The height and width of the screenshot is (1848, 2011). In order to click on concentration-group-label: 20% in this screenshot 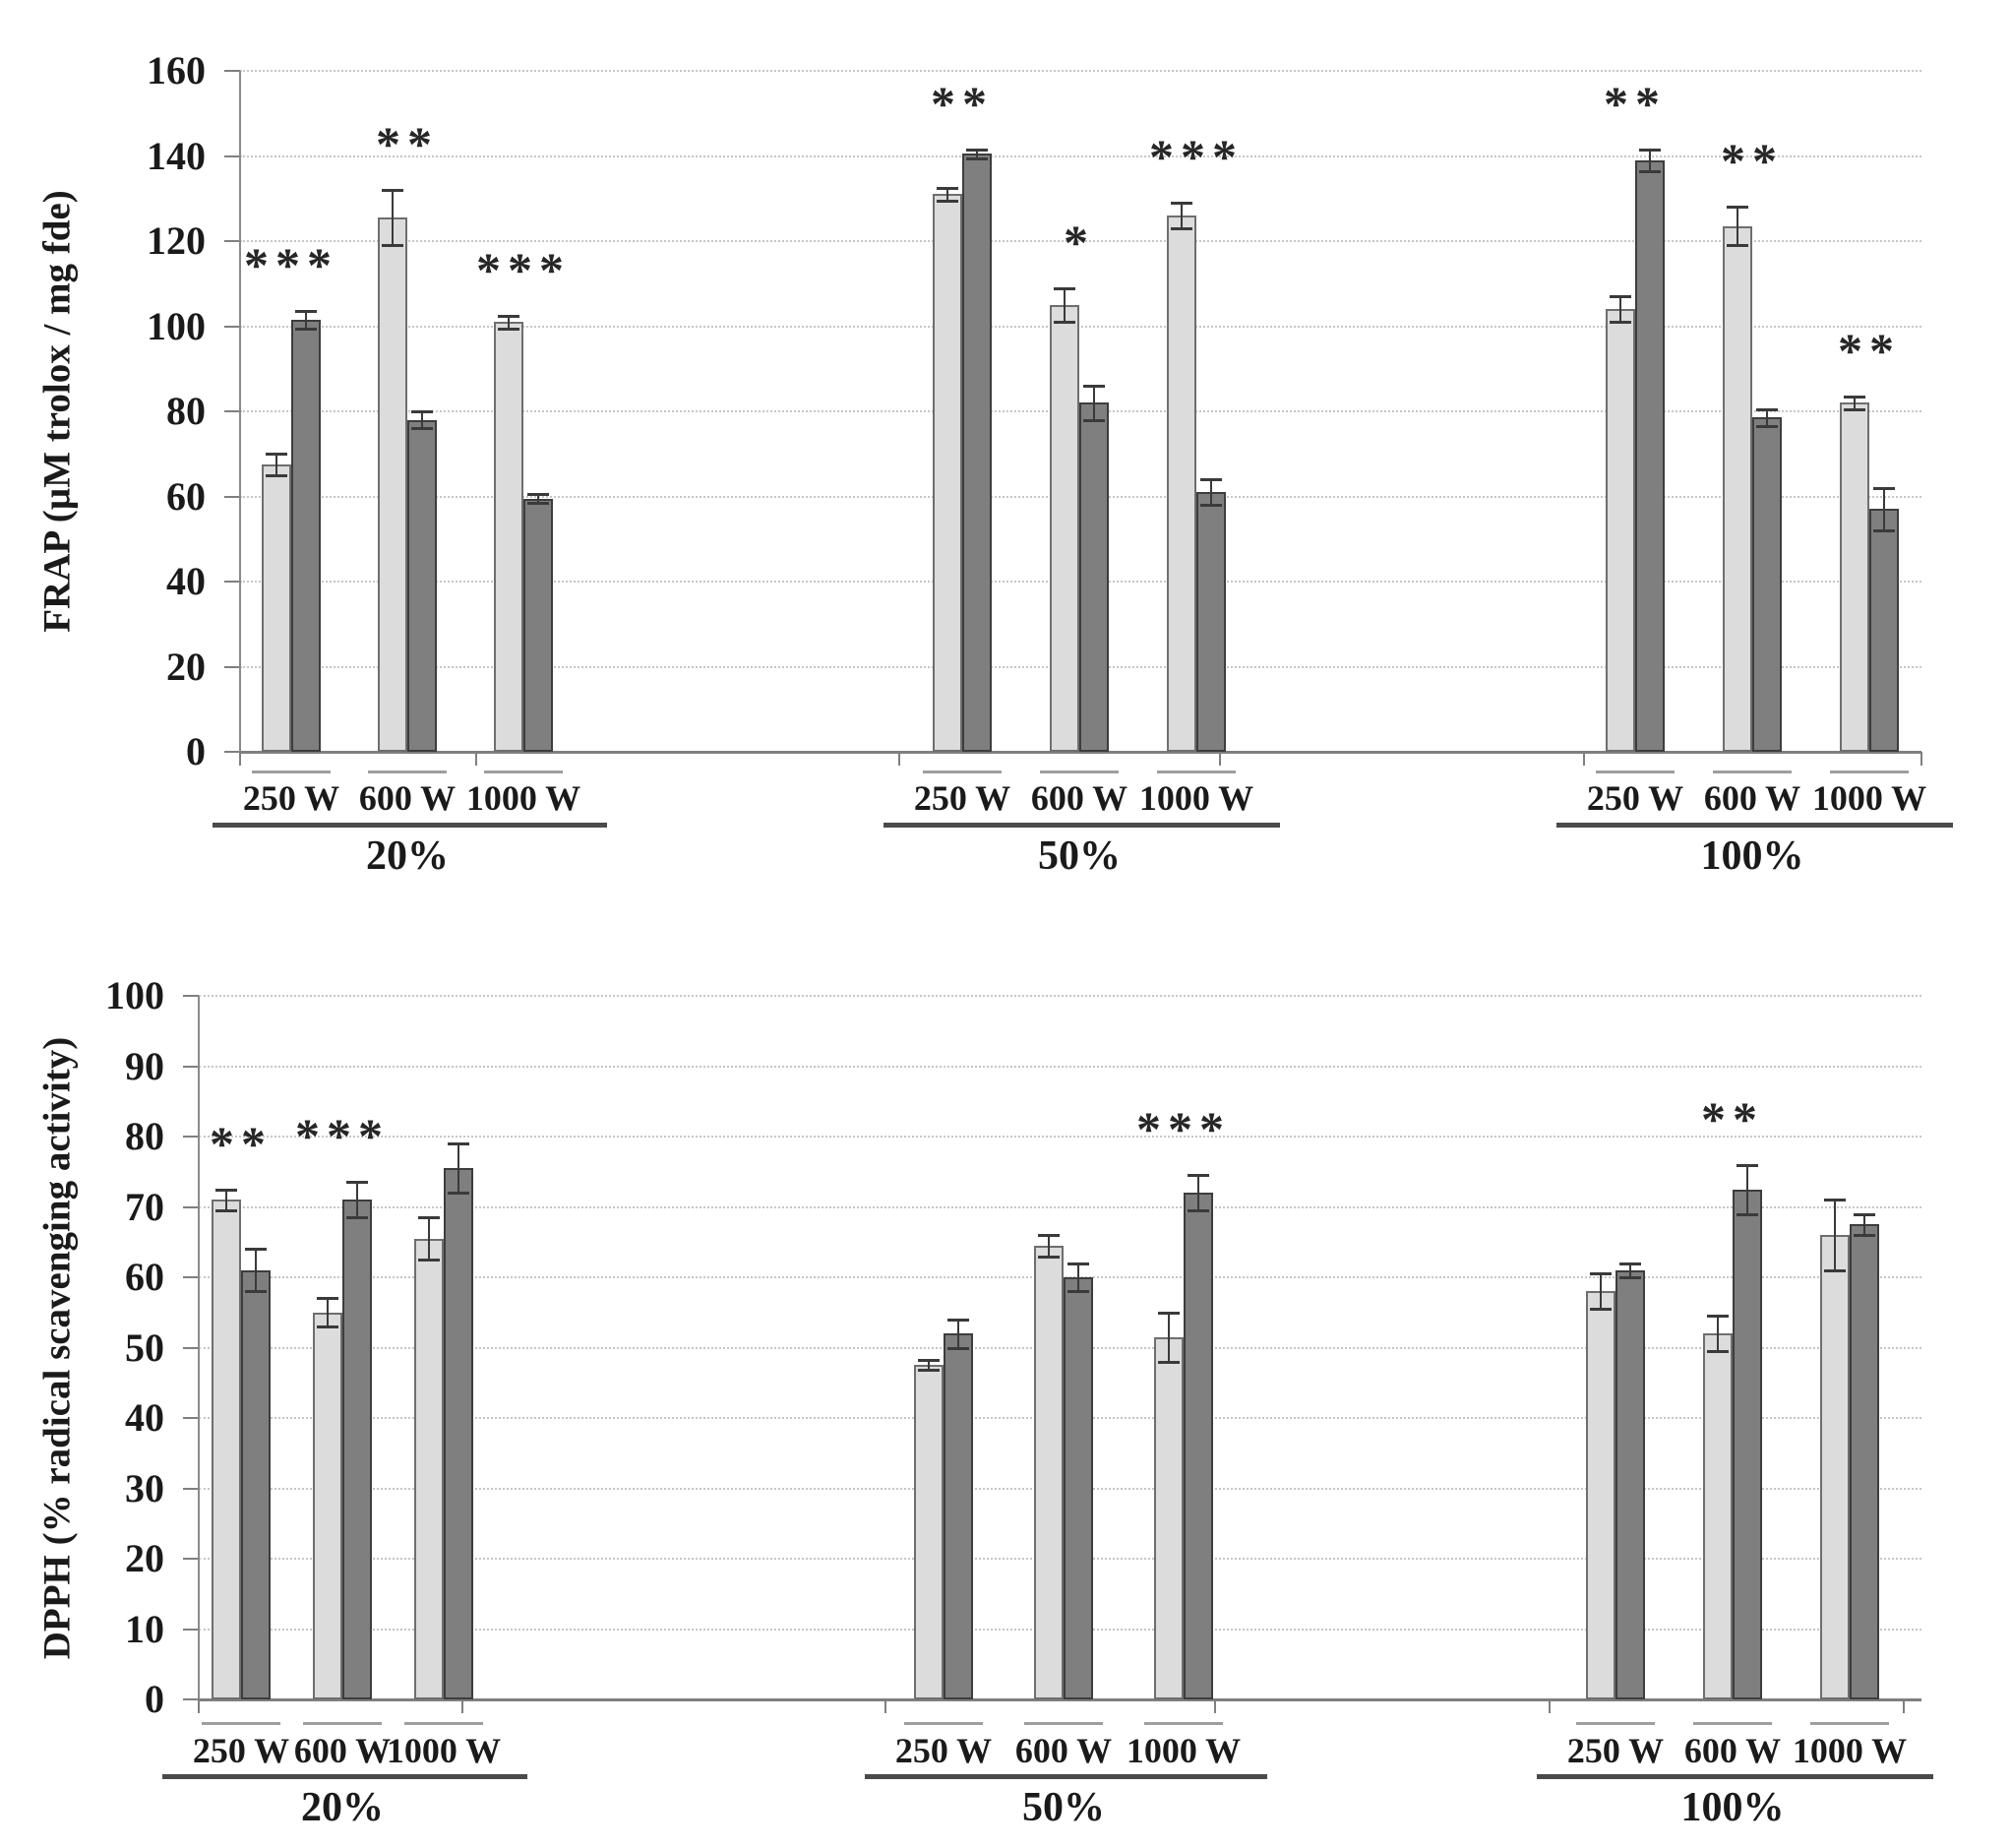, I will do `click(342, 1807)`.